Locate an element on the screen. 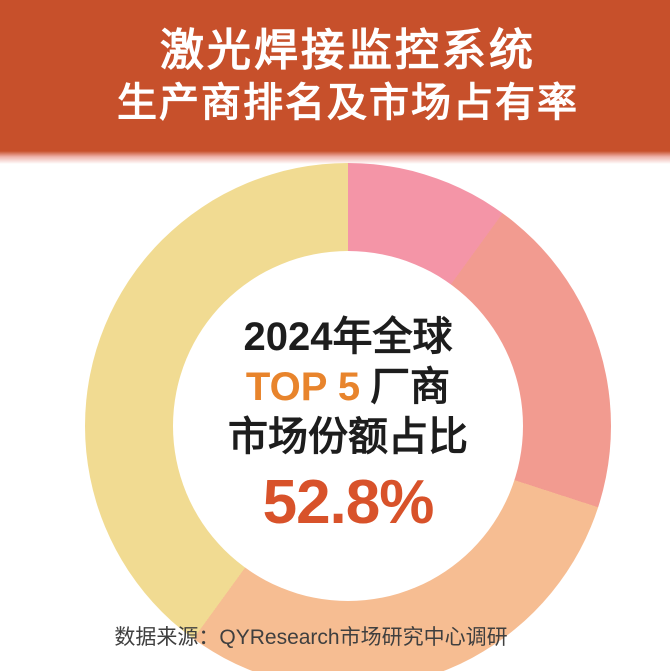 This screenshot has width=670, height=671. donut-center-line-3: 市场份额占比 is located at coordinates (348, 437).